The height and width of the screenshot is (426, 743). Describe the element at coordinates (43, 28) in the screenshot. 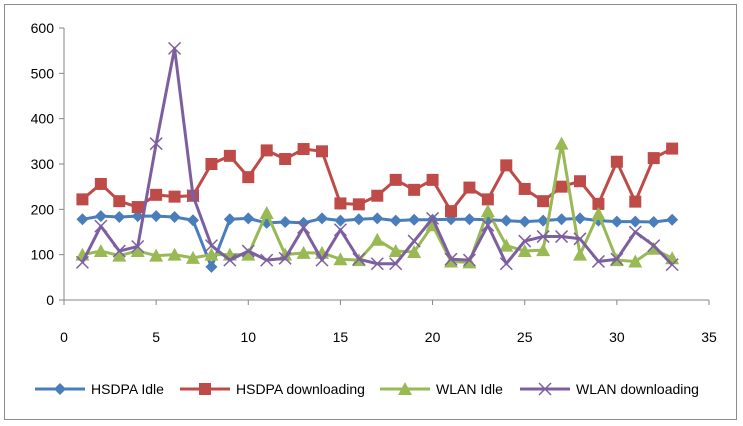

I see `y-tick-label: 600` at that location.